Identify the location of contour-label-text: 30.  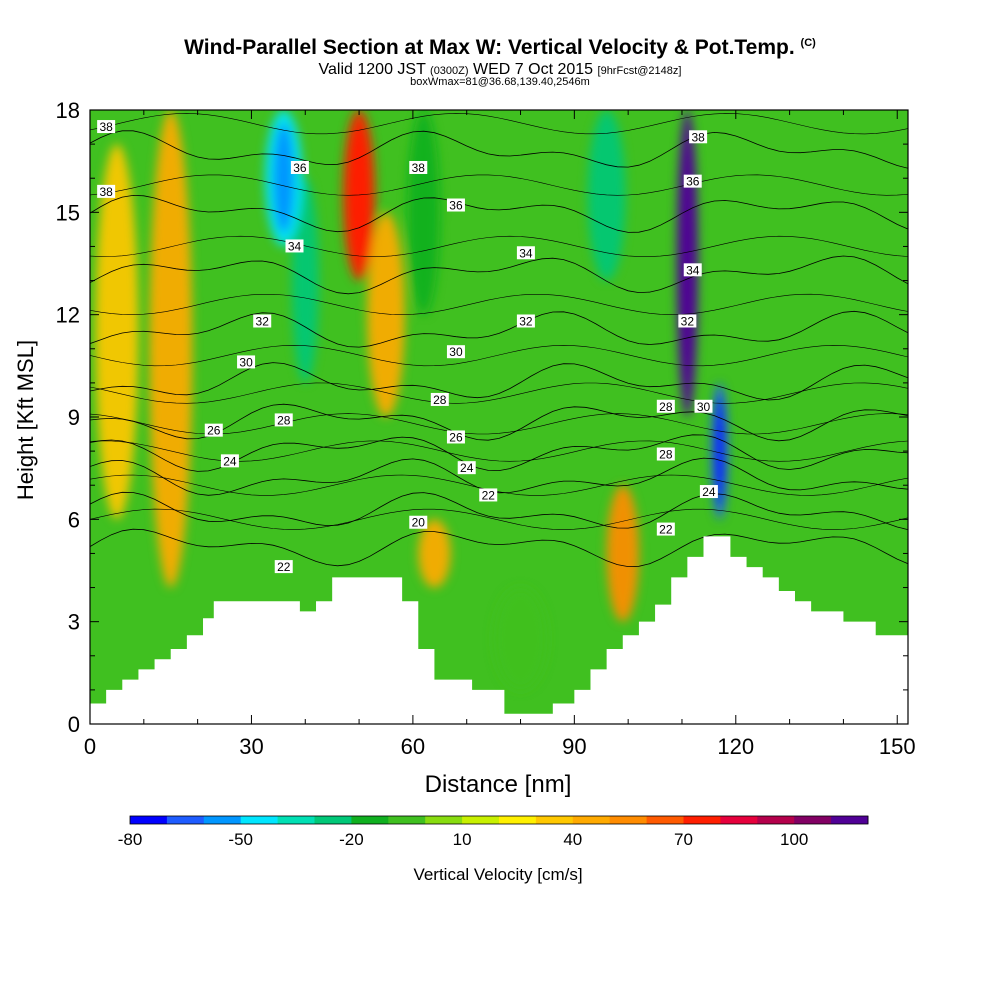
(704, 407).